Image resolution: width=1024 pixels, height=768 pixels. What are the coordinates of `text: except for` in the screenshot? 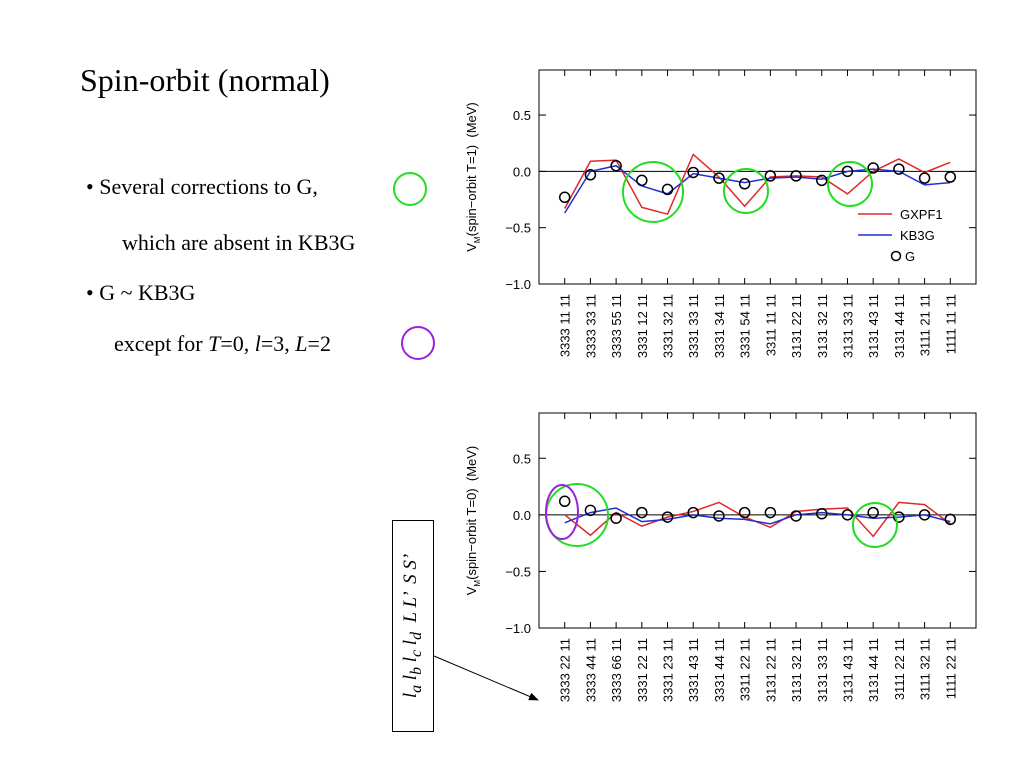 It's located at (161, 343).